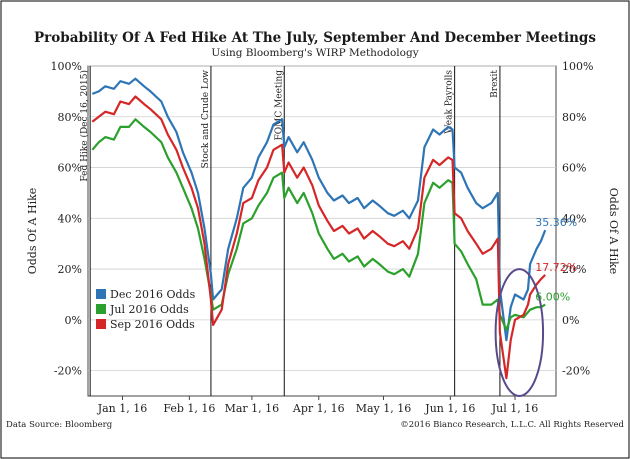 Image resolution: width=630 pixels, height=459 pixels. I want to click on footer-source: Data Source: Bloomberg, so click(59, 425).